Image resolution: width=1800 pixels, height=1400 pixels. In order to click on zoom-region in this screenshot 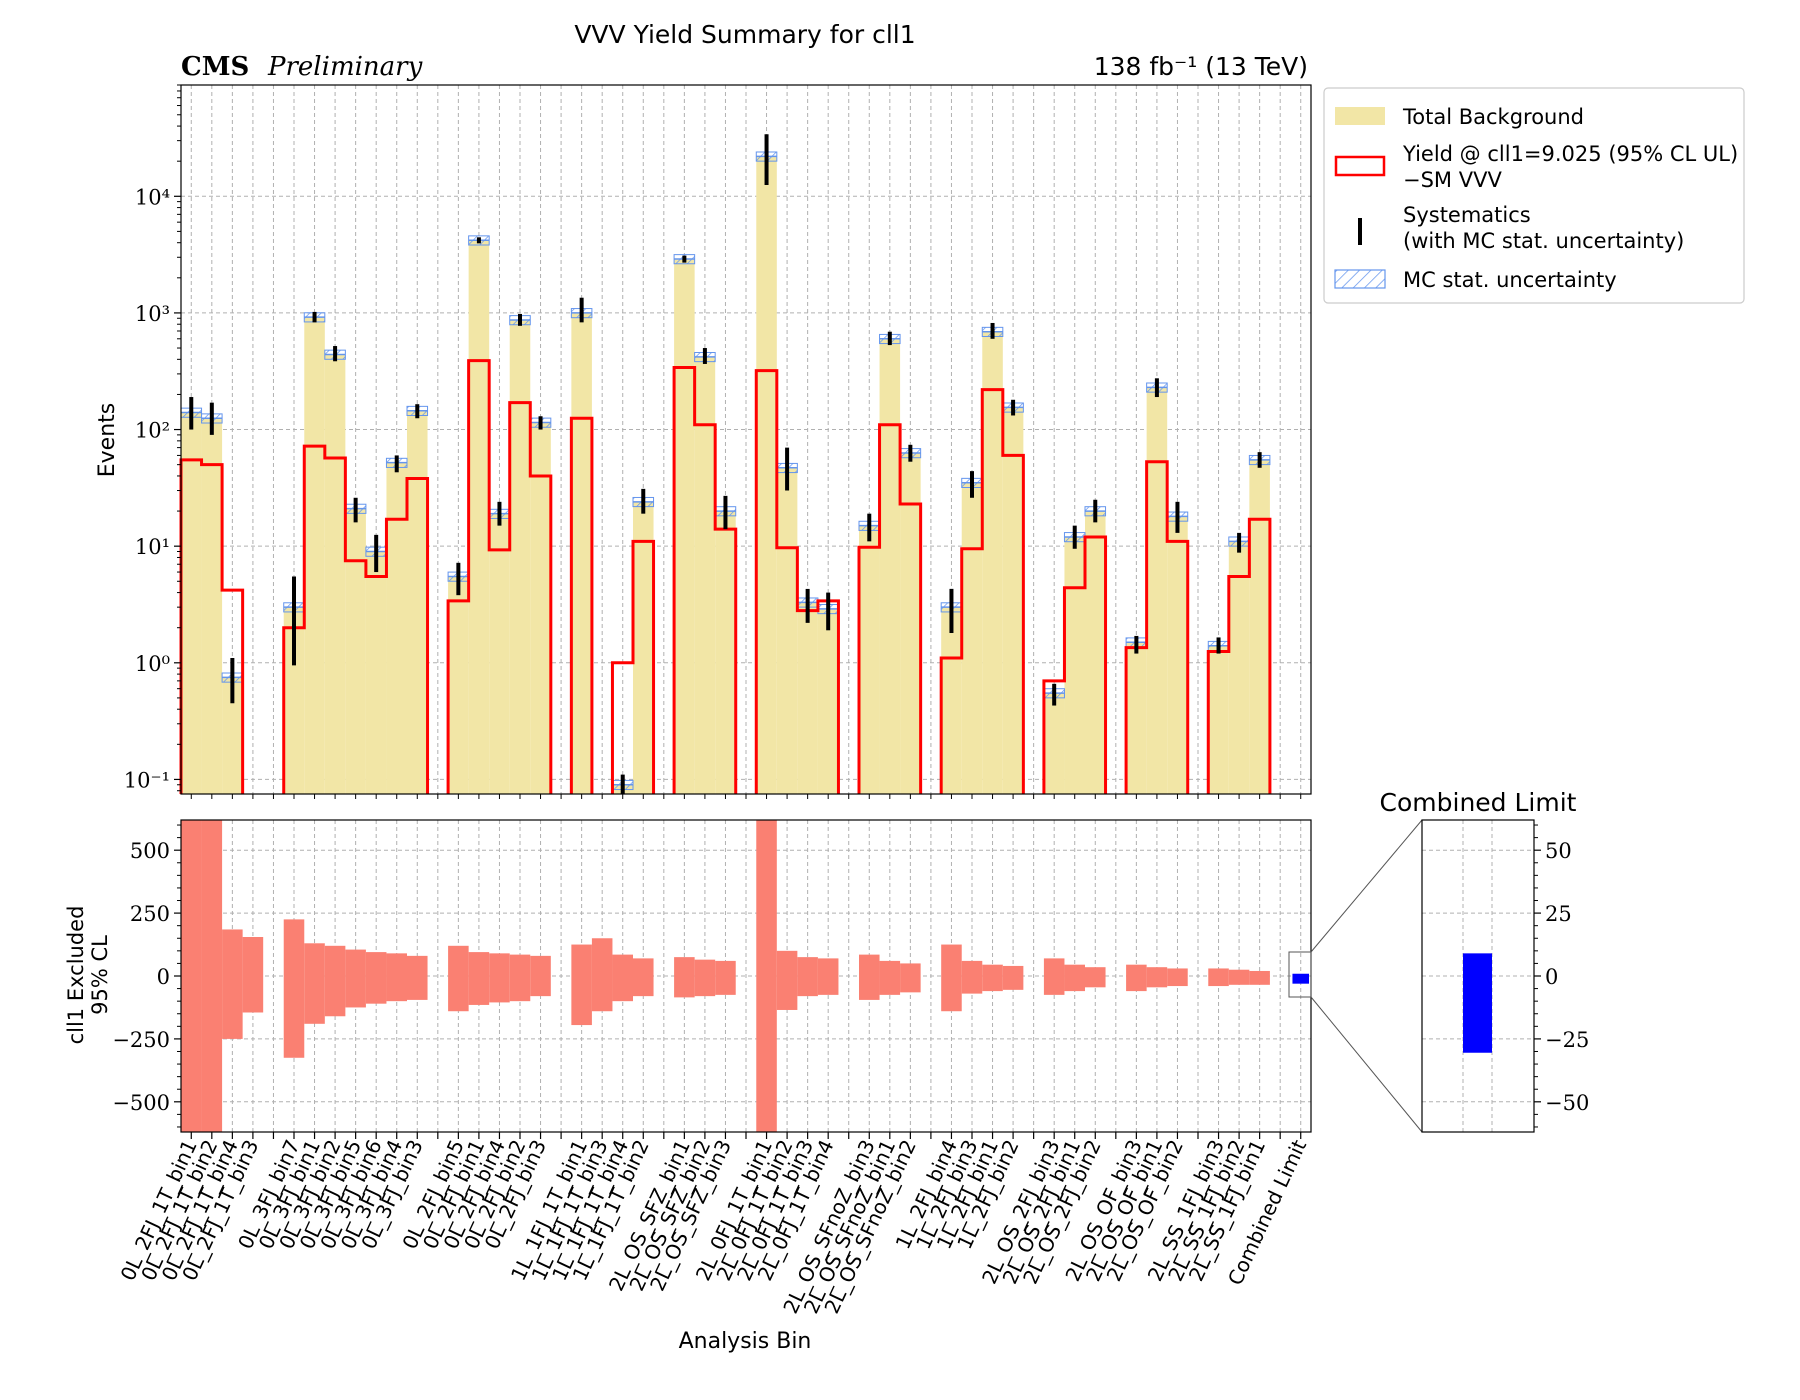, I will do `click(1300, 974)`.